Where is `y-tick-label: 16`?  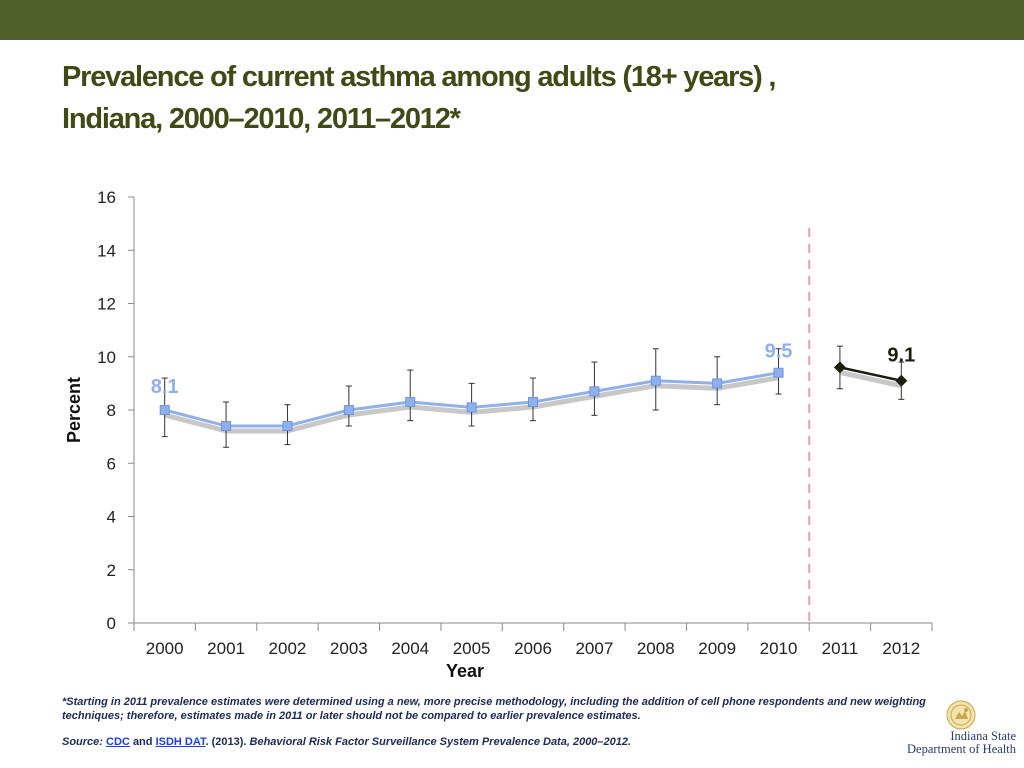
y-tick-label: 16 is located at coordinates (106, 197).